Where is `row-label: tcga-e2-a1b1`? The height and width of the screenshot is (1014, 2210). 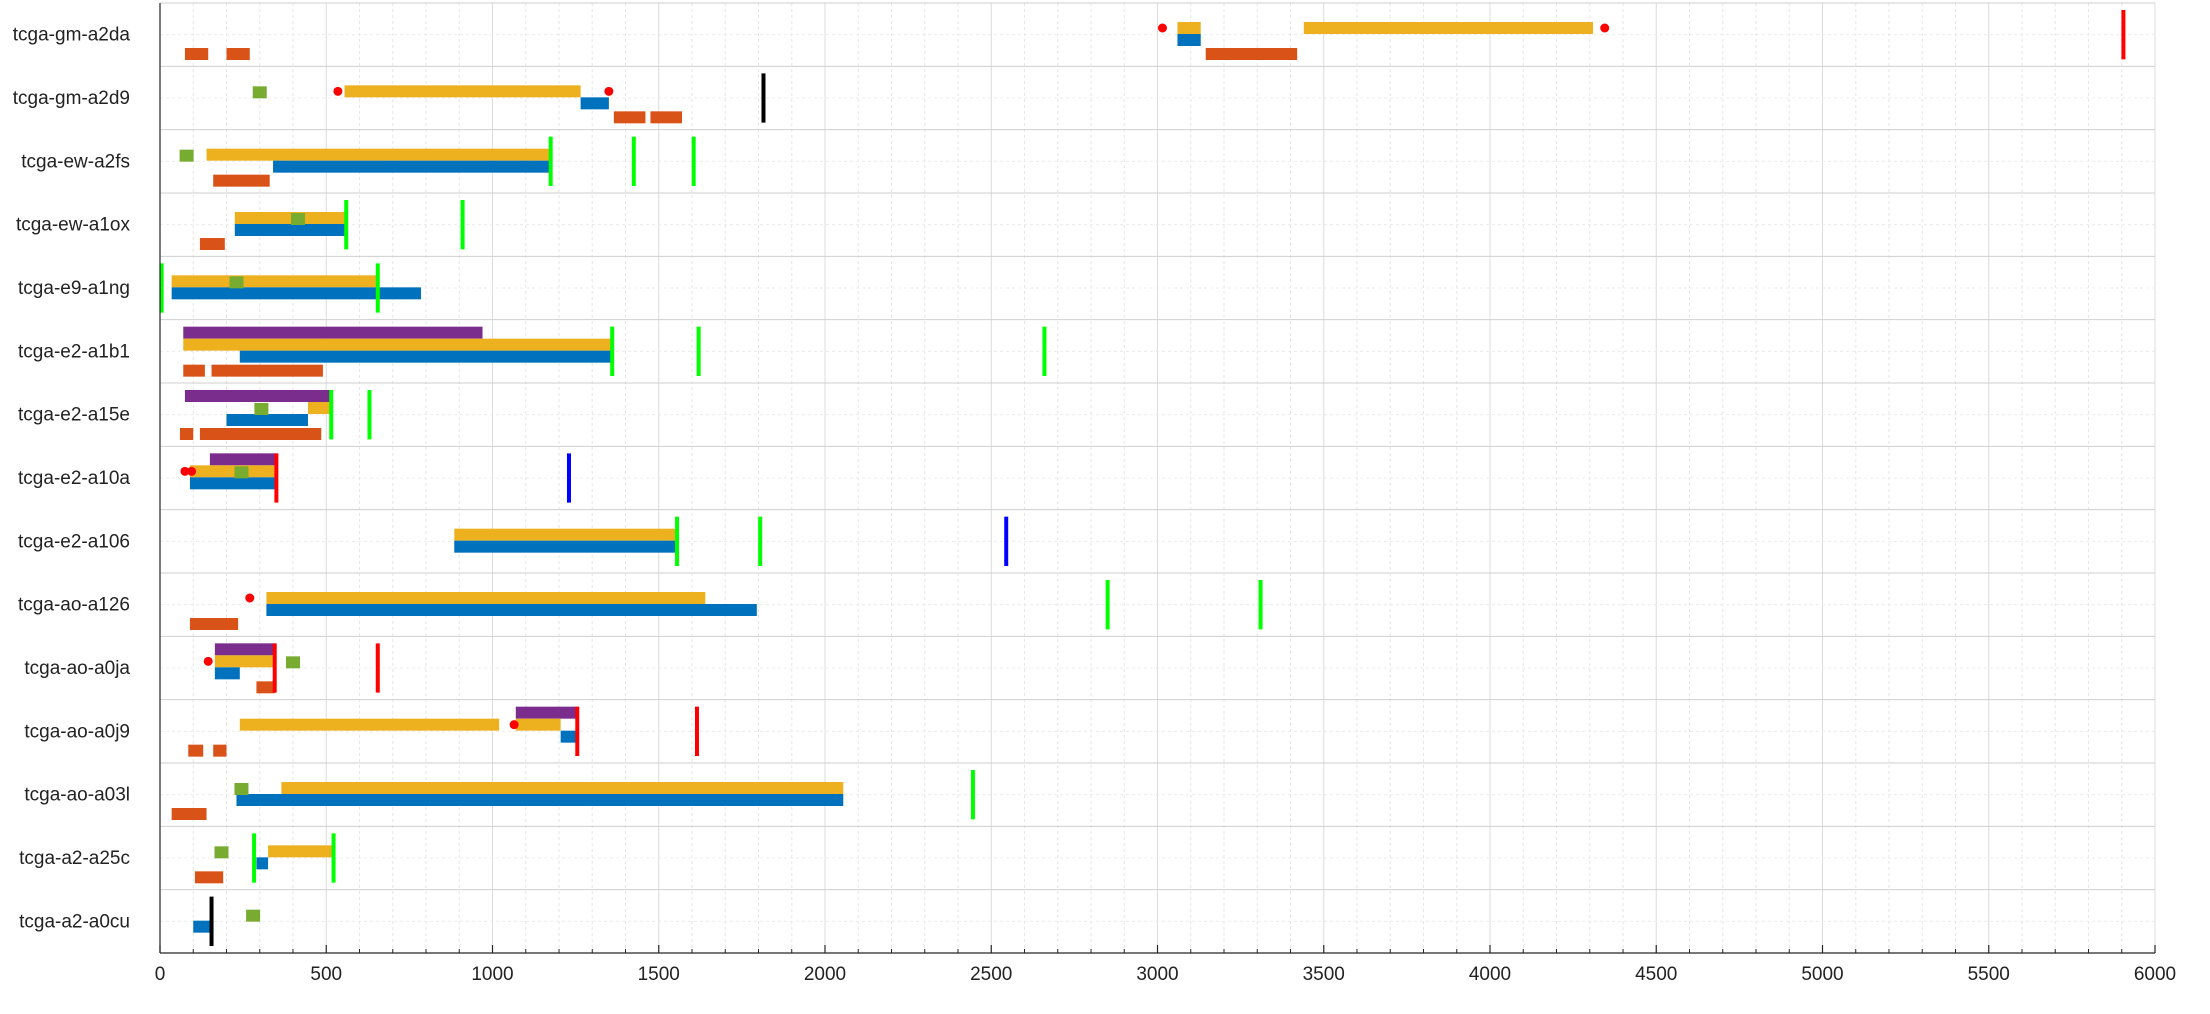
row-label: tcga-e2-a1b1 is located at coordinates (74, 351).